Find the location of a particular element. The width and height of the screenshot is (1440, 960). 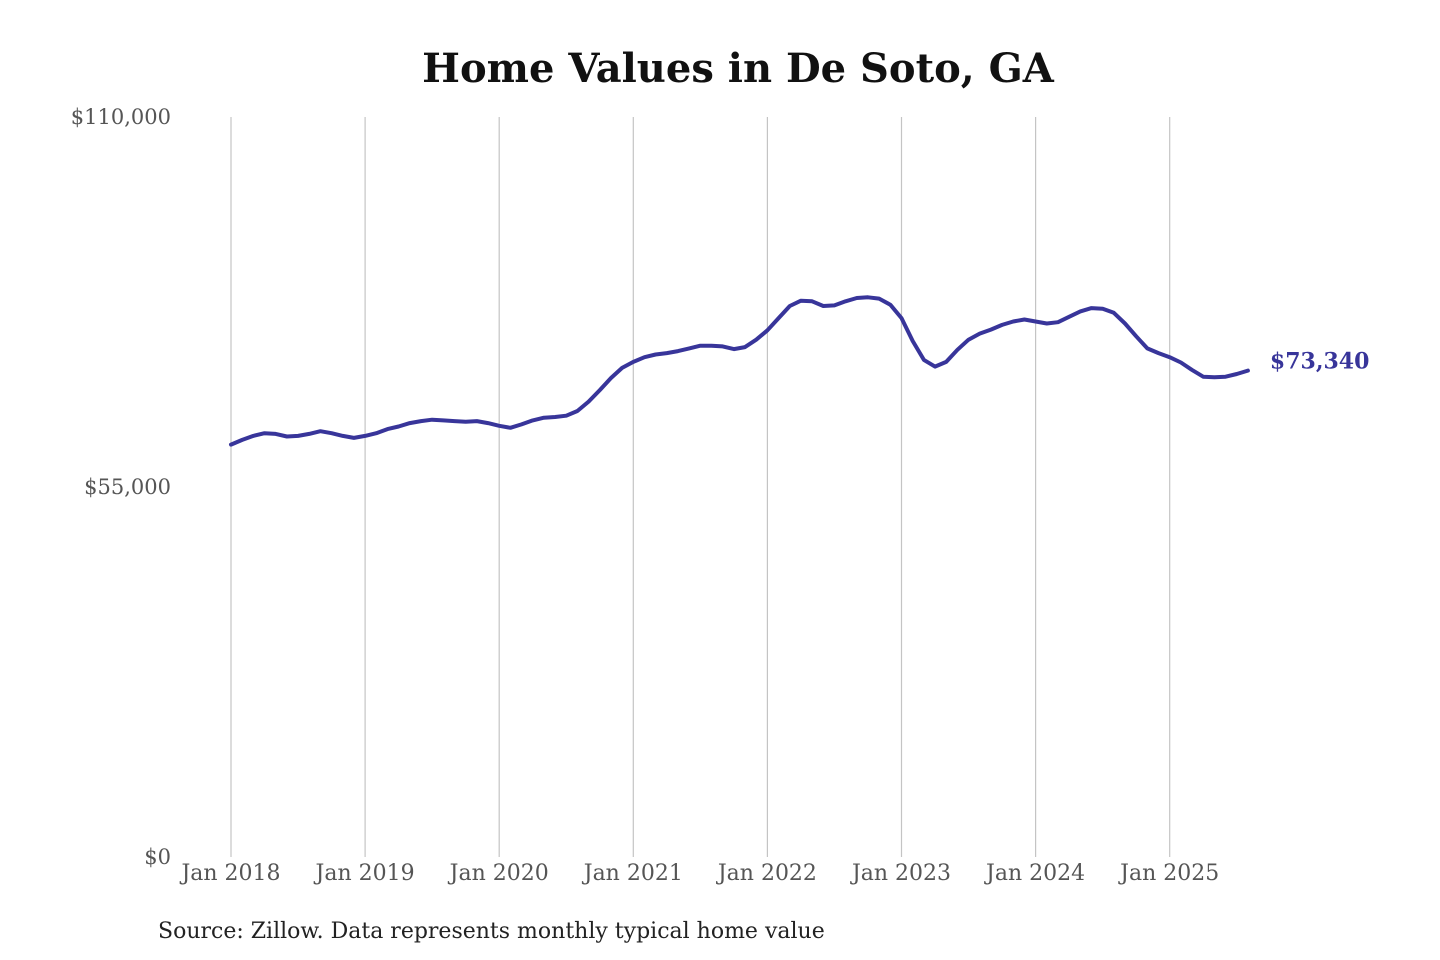

chart-title: Home Values in De Soto, GA is located at coordinates (738, 68).